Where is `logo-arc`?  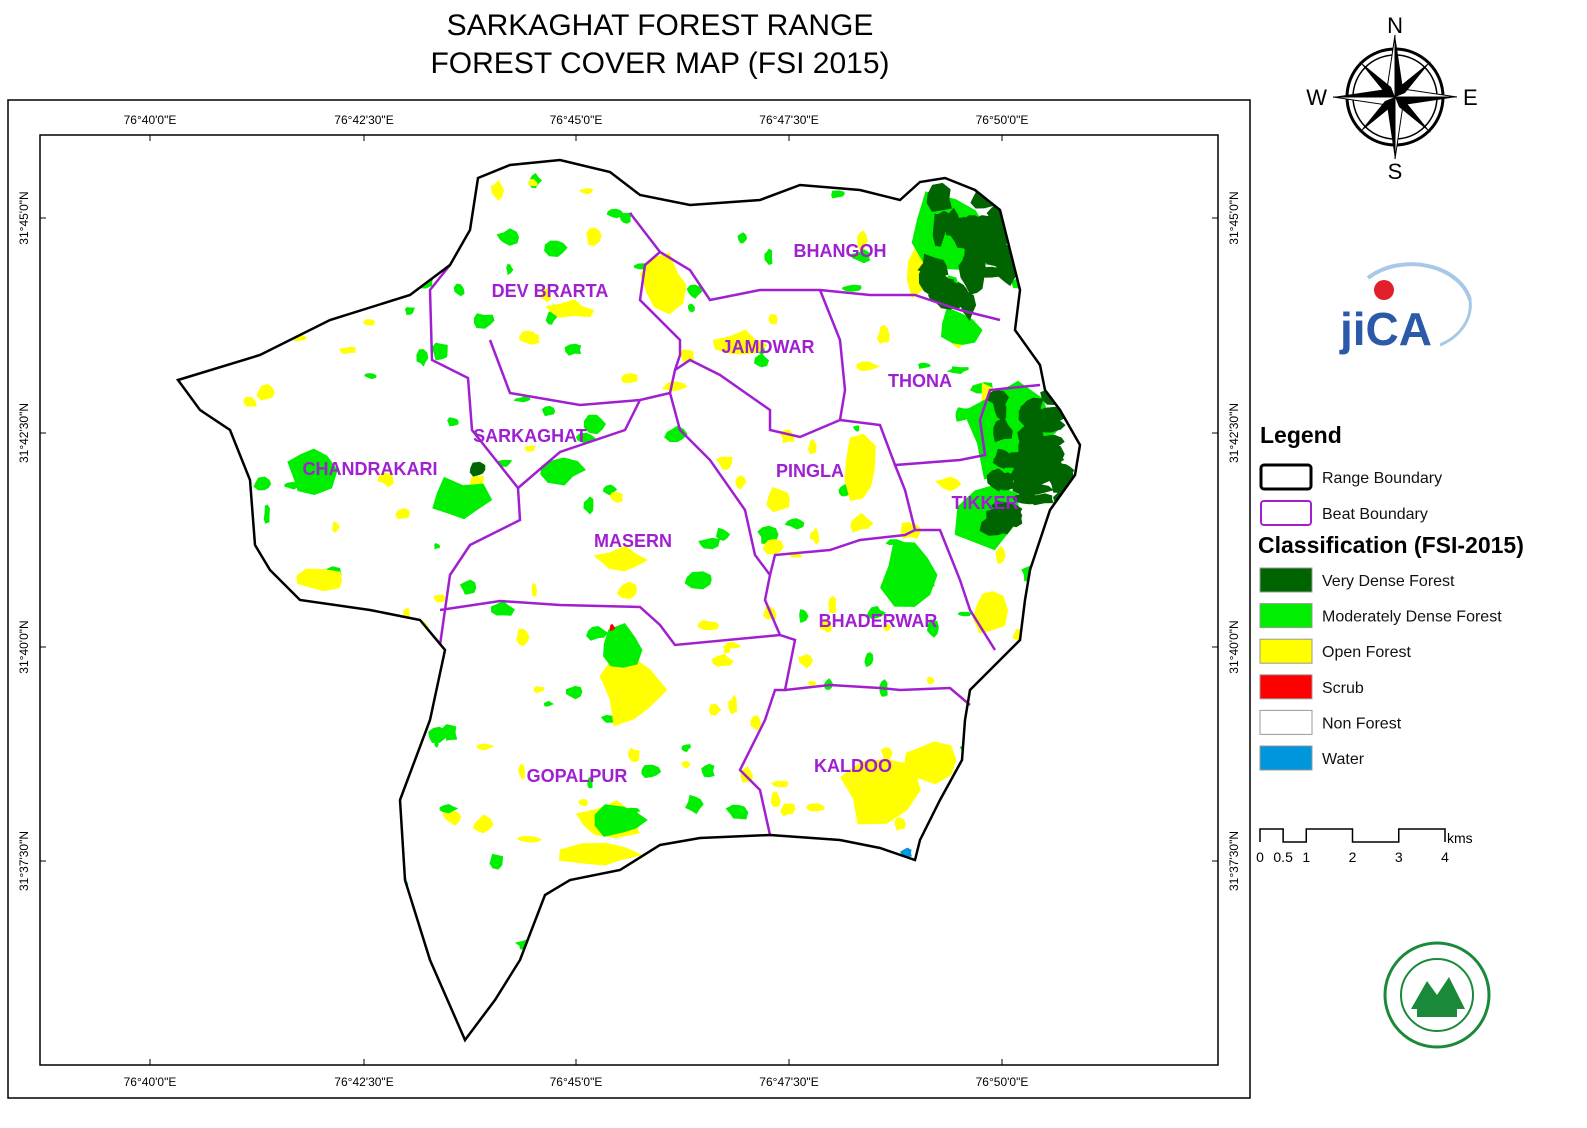 logo-arc is located at coordinates (1419, 281).